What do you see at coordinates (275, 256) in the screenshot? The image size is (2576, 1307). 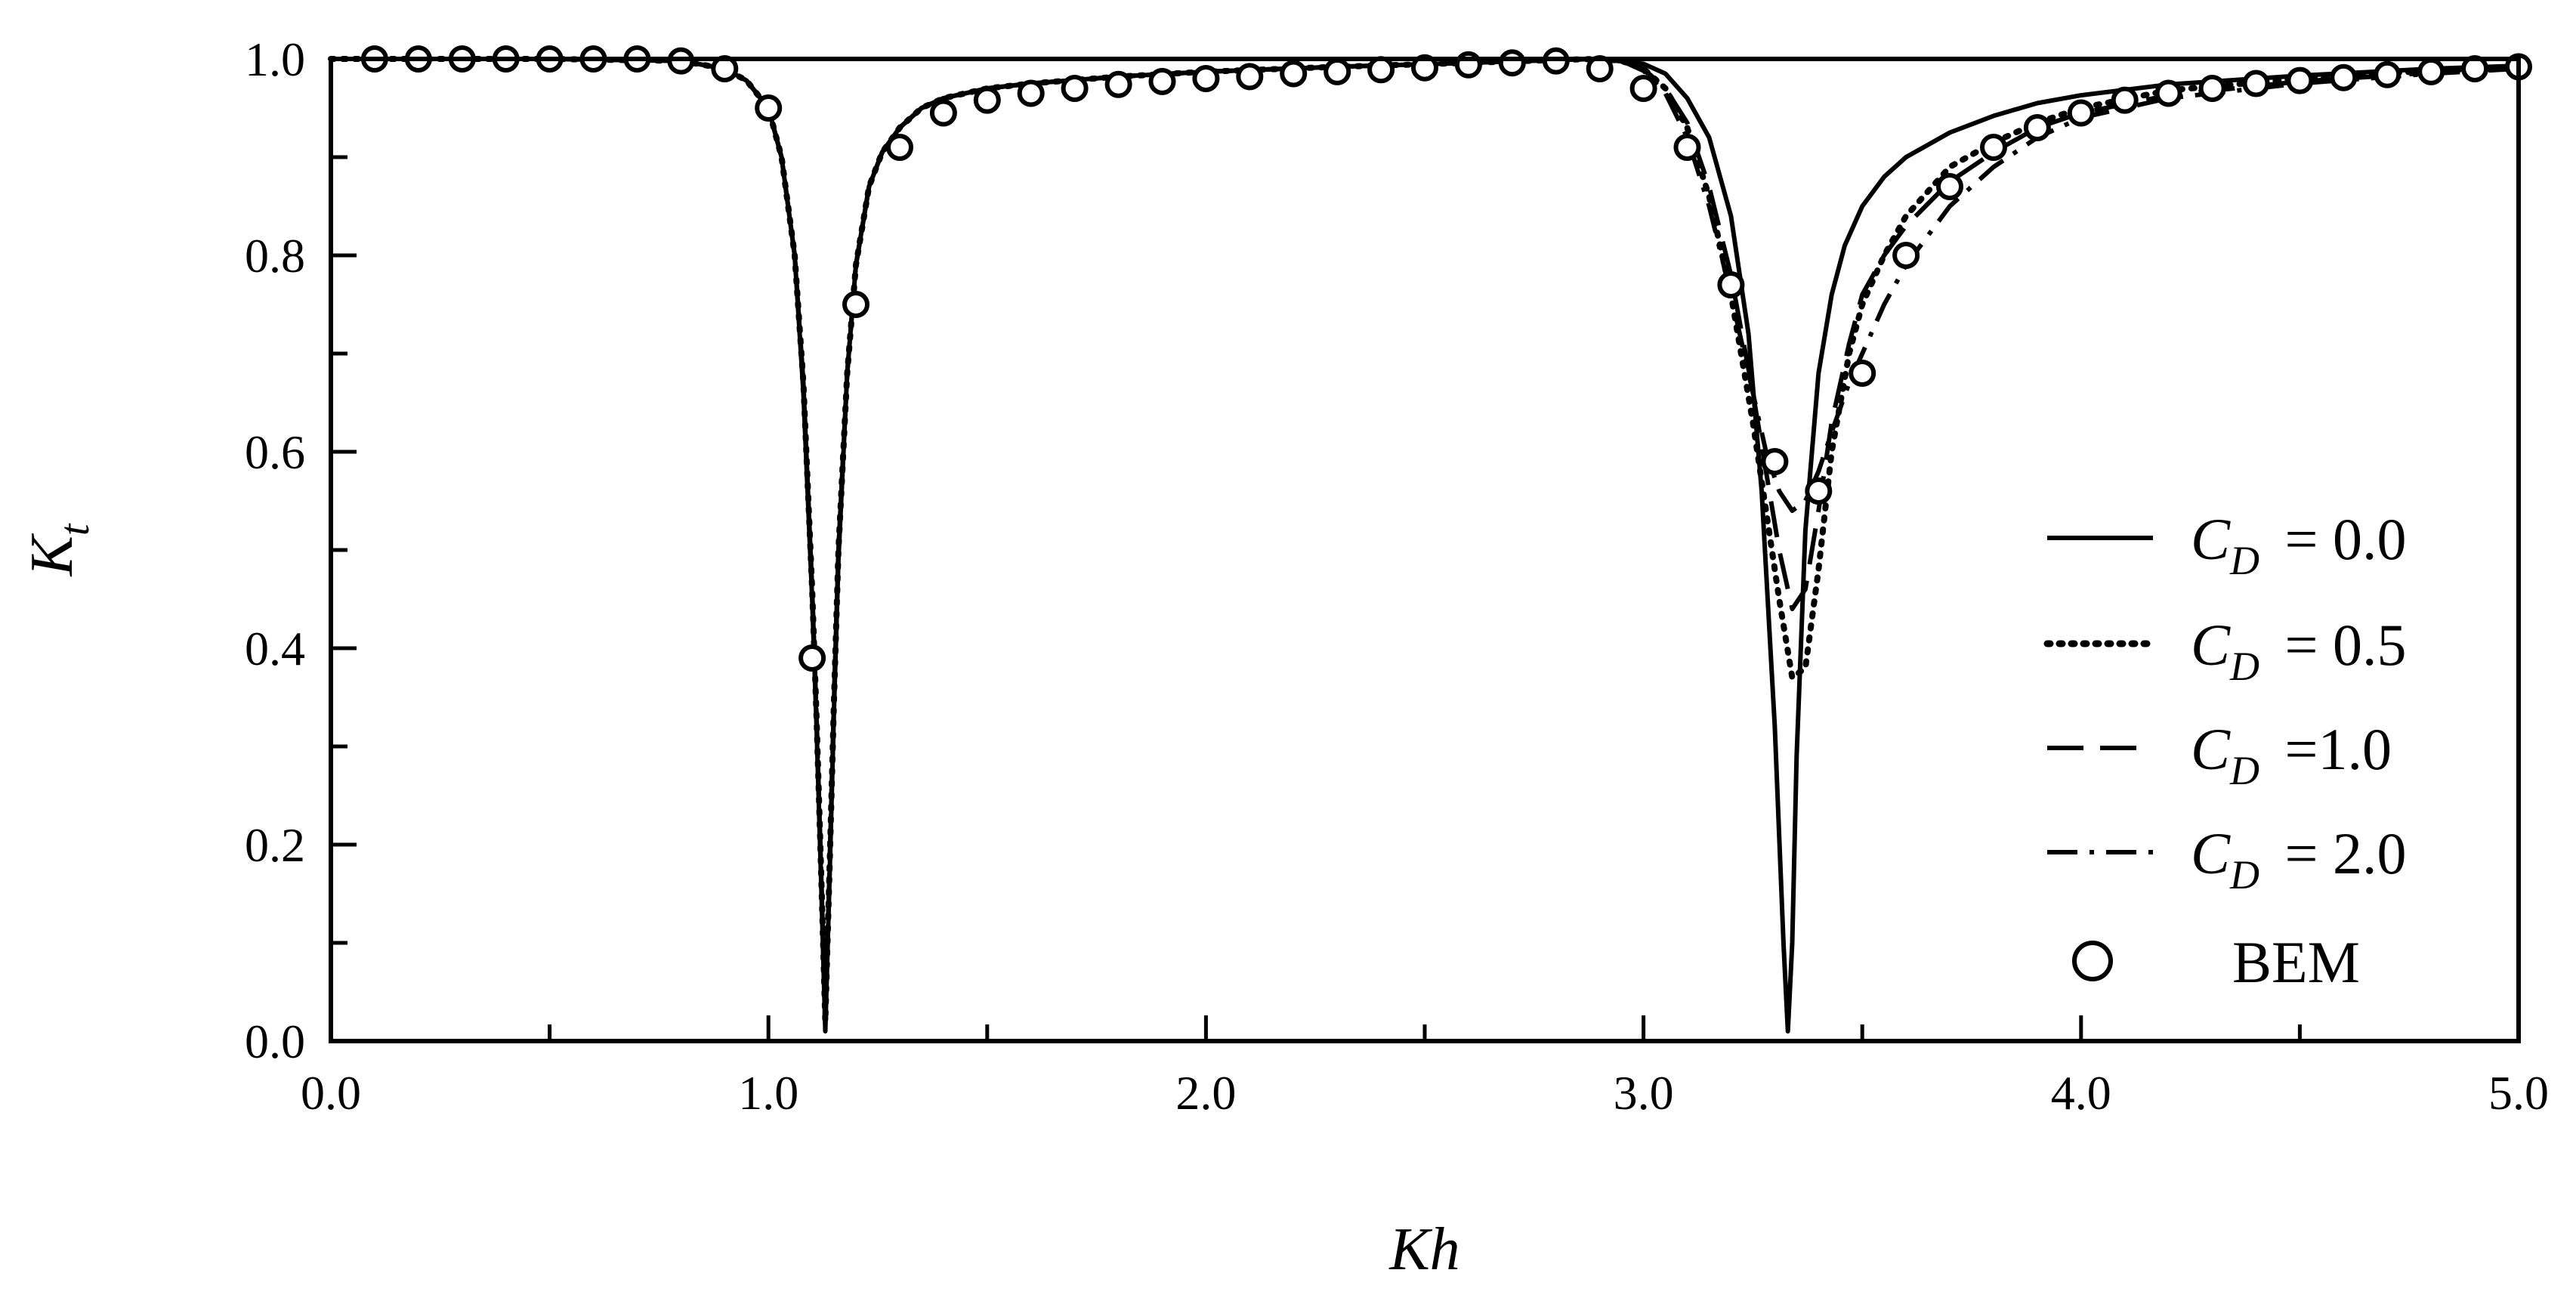 I see `y-tick-label: 0.8` at bounding box center [275, 256].